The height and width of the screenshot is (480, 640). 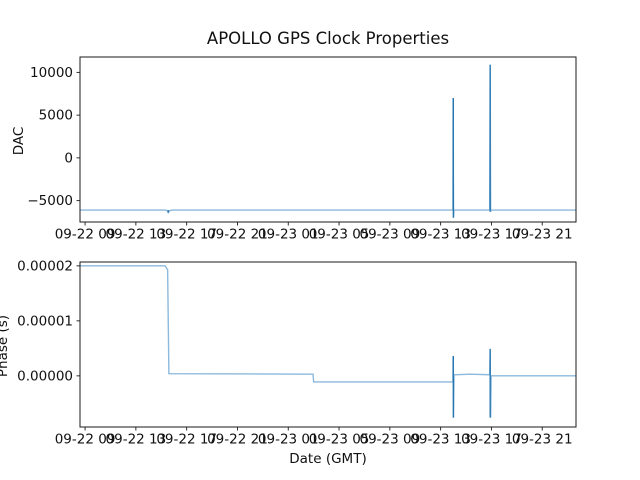 What do you see at coordinates (56, 116) in the screenshot?
I see `y-tick-label: 5000` at bounding box center [56, 116].